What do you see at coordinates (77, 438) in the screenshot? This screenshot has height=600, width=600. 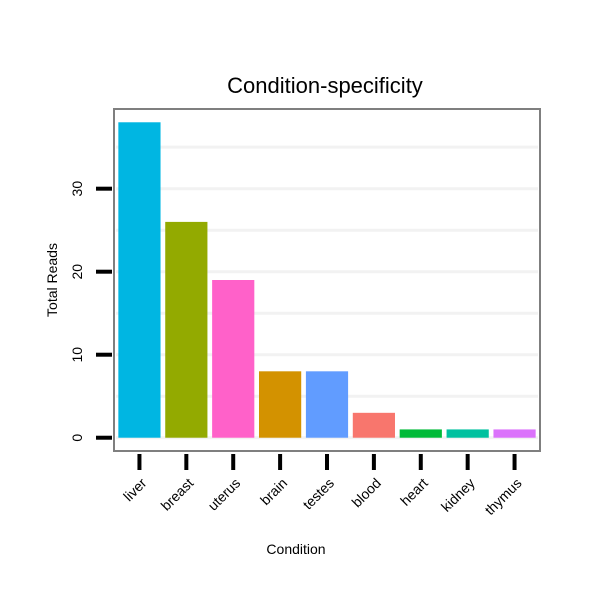 I see `y-tick-label: 0` at bounding box center [77, 438].